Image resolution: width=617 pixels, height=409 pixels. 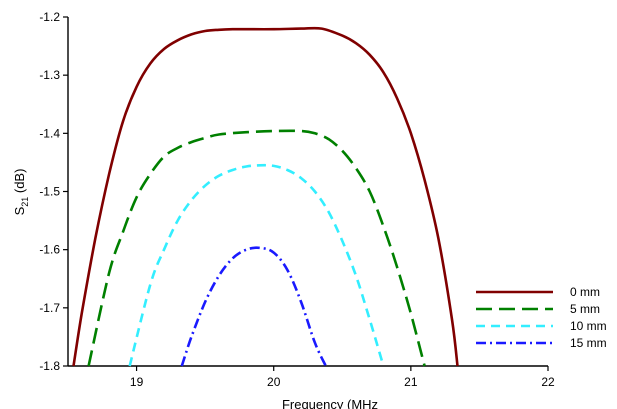 I want to click on legend-label-1: 5 mm, so click(x=585, y=309).